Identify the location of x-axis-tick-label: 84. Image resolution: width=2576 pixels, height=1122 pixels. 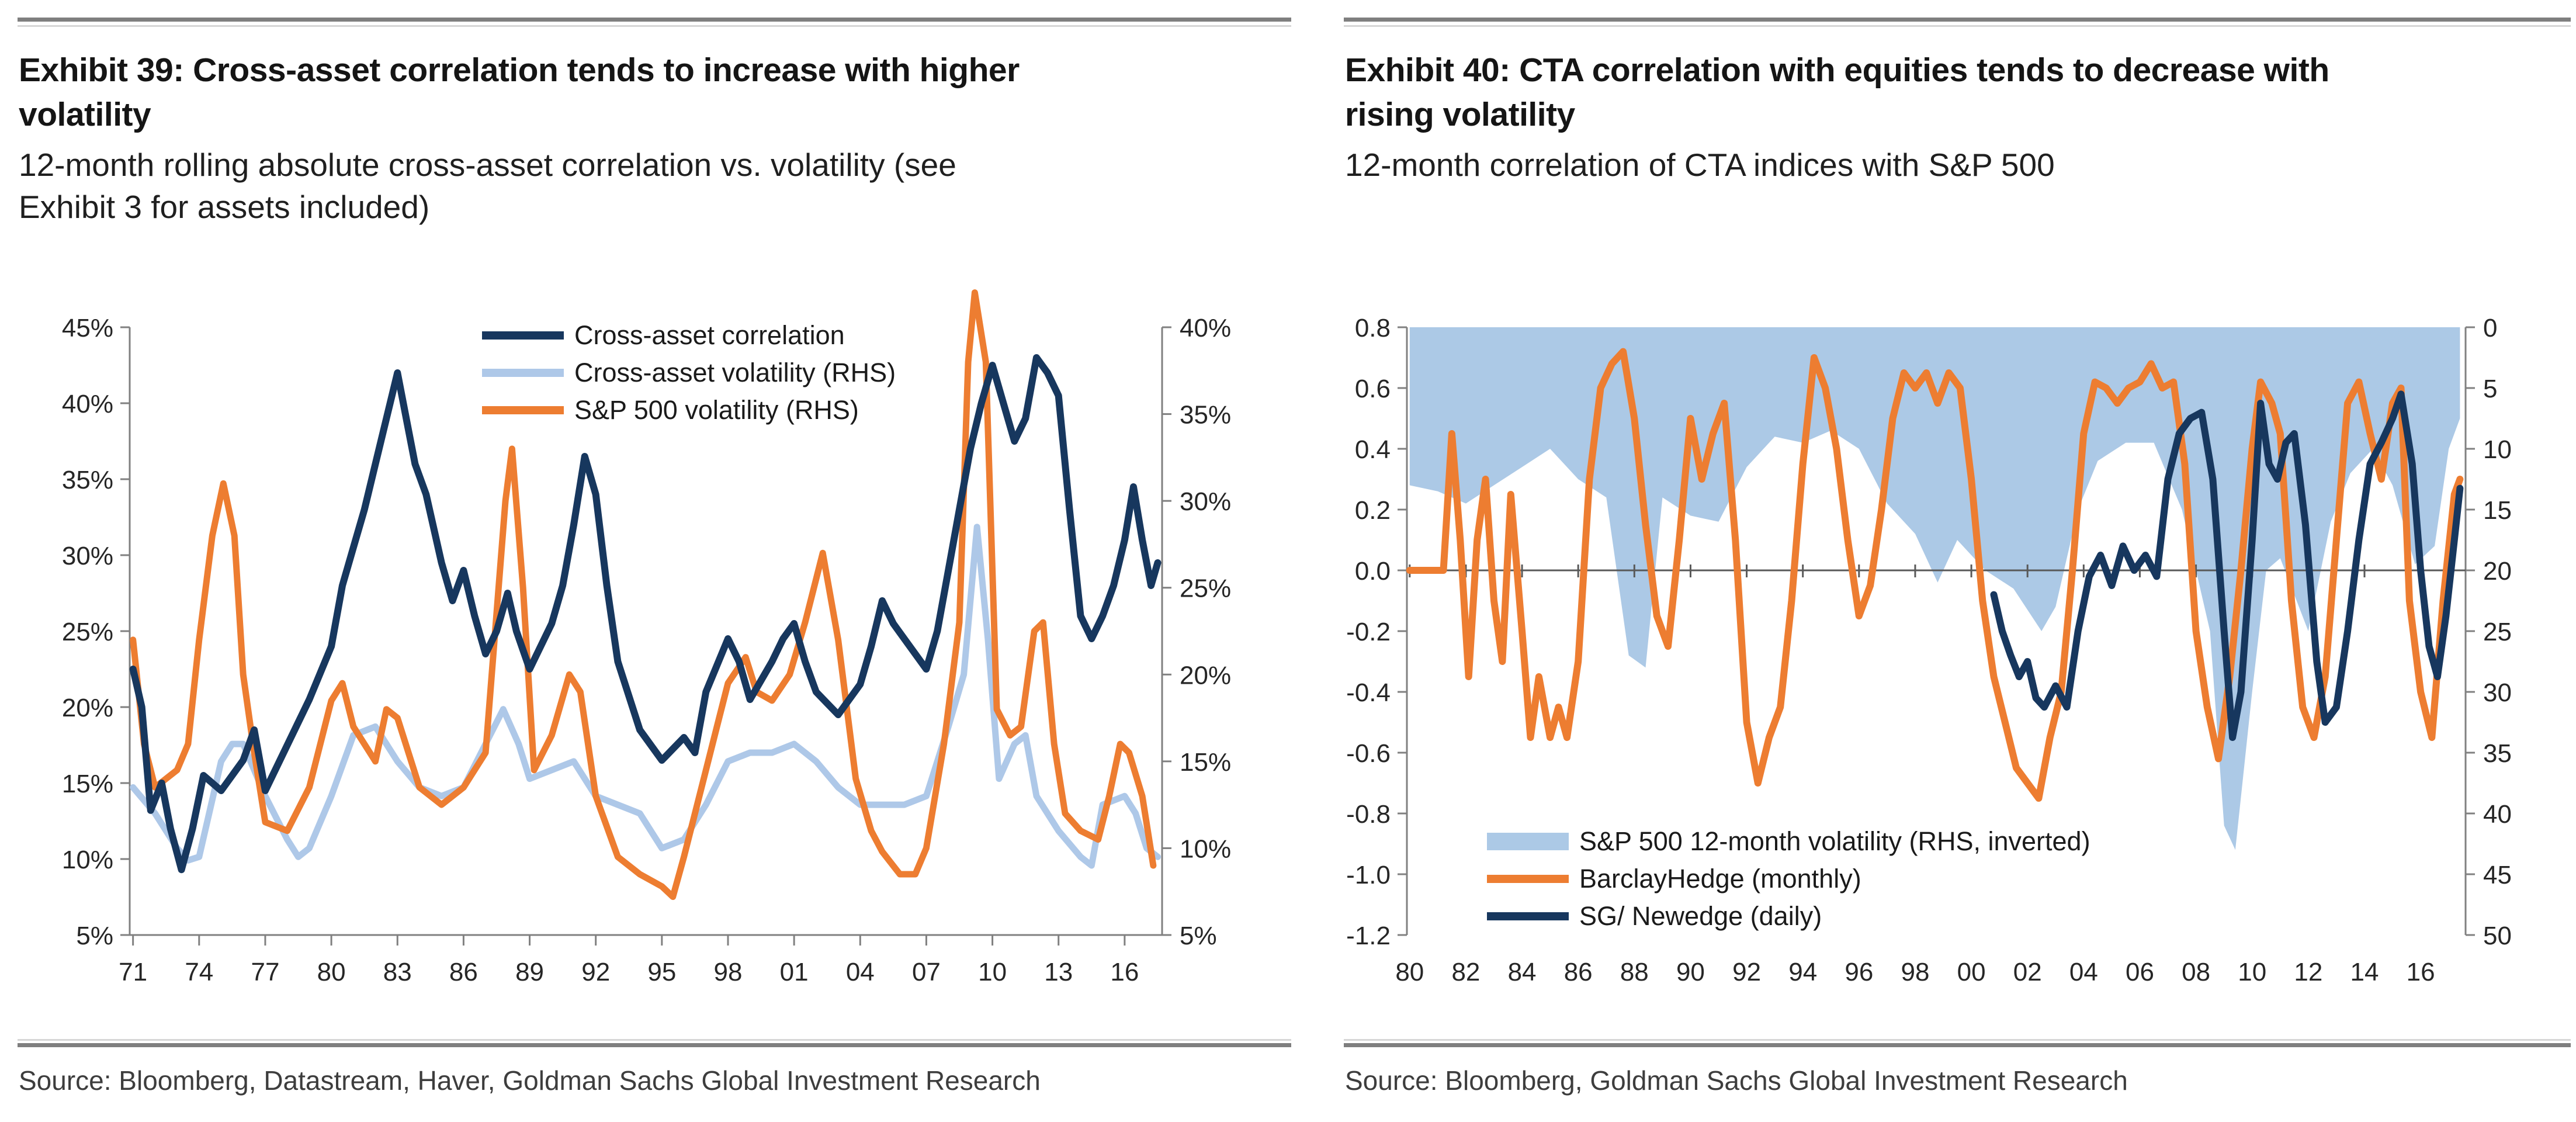
(1522, 972).